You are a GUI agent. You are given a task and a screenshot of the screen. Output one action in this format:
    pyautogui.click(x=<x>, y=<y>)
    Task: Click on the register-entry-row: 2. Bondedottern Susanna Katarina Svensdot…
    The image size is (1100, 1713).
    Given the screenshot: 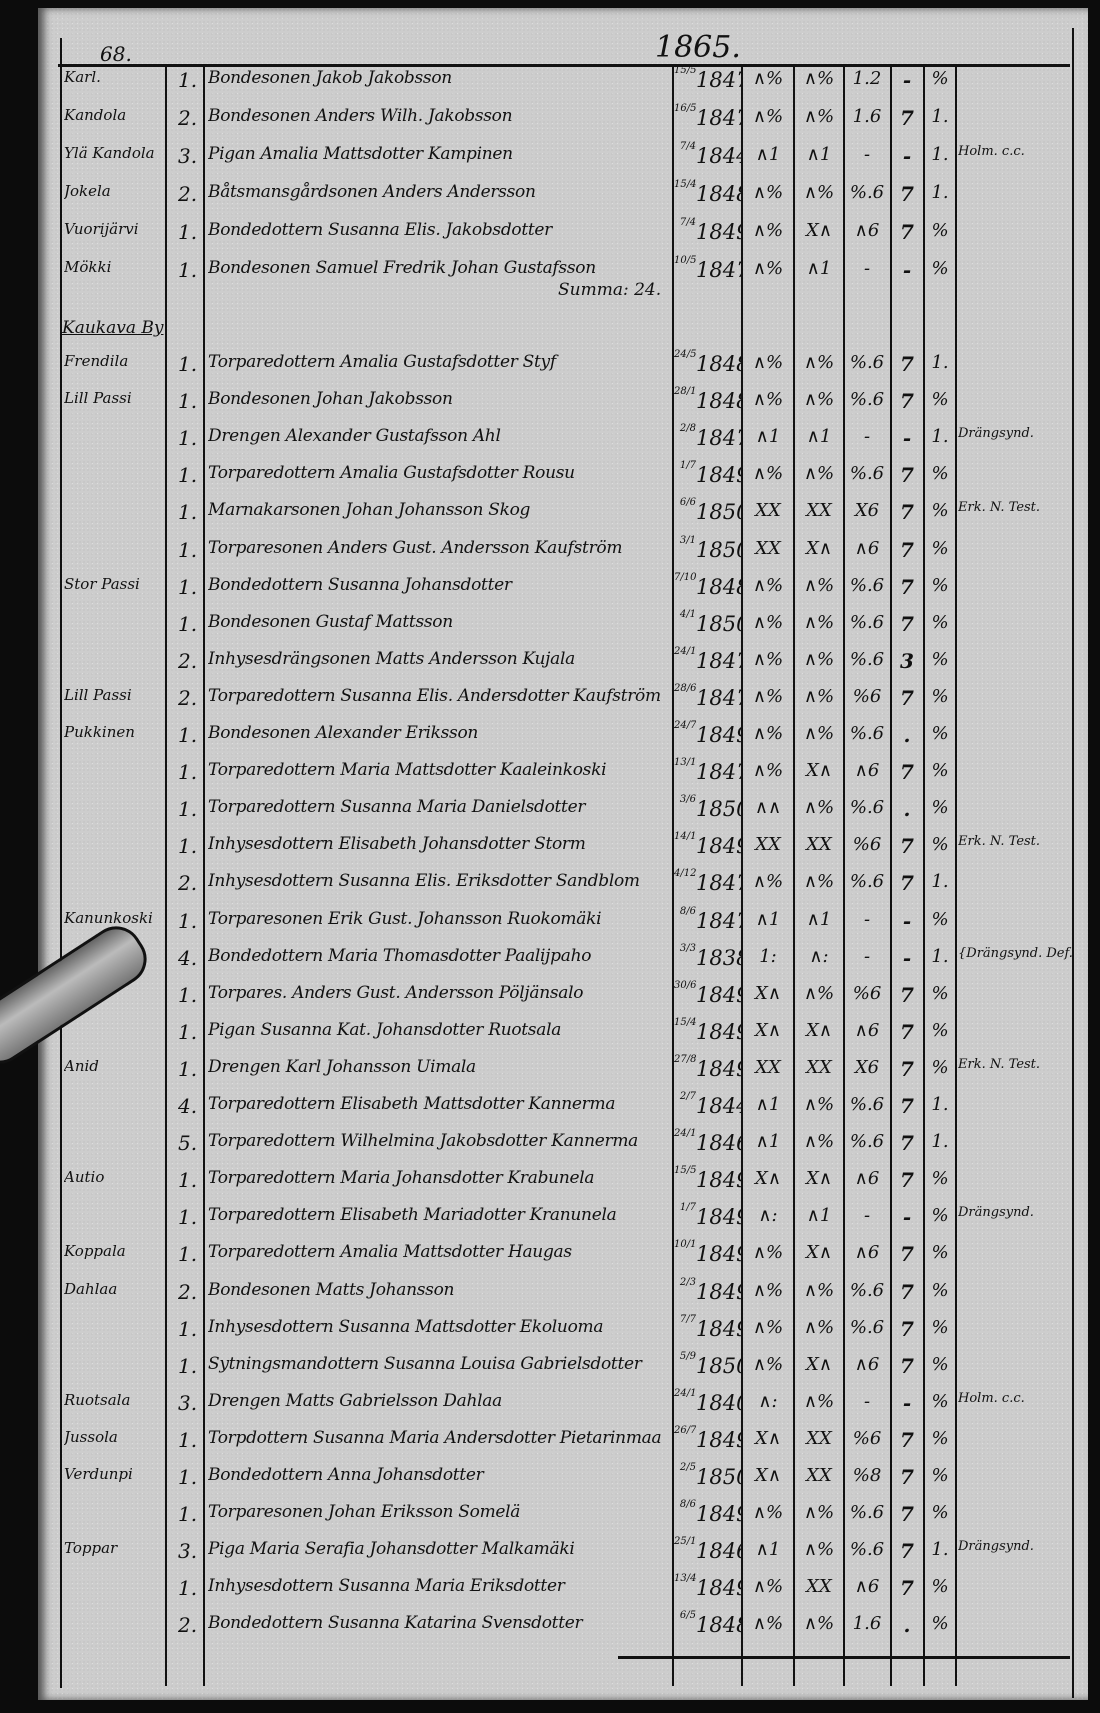 What is the action you would take?
    pyautogui.click(x=563, y=1625)
    